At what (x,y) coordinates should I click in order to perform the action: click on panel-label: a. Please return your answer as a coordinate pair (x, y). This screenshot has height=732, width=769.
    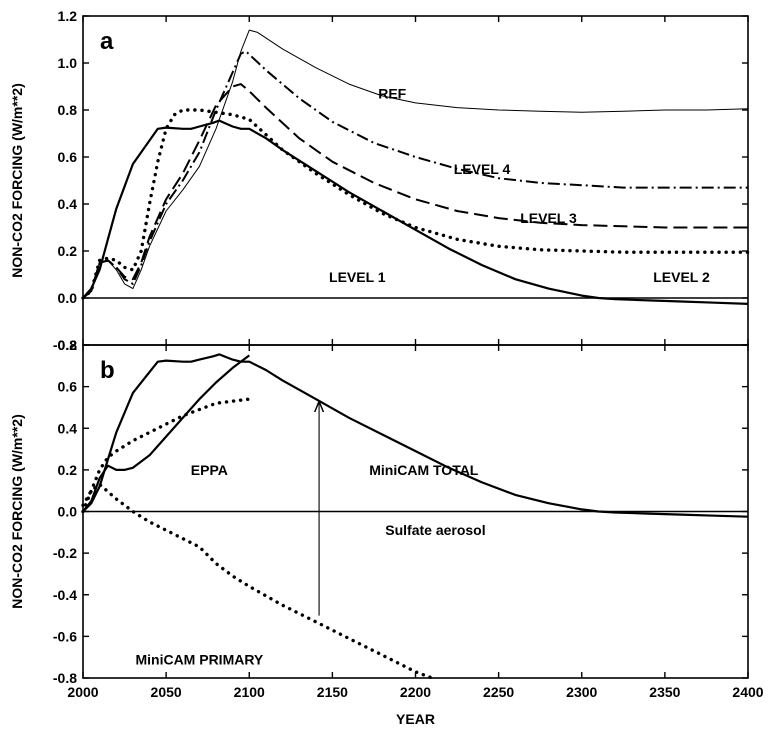
    Looking at the image, I should click on (107, 41).